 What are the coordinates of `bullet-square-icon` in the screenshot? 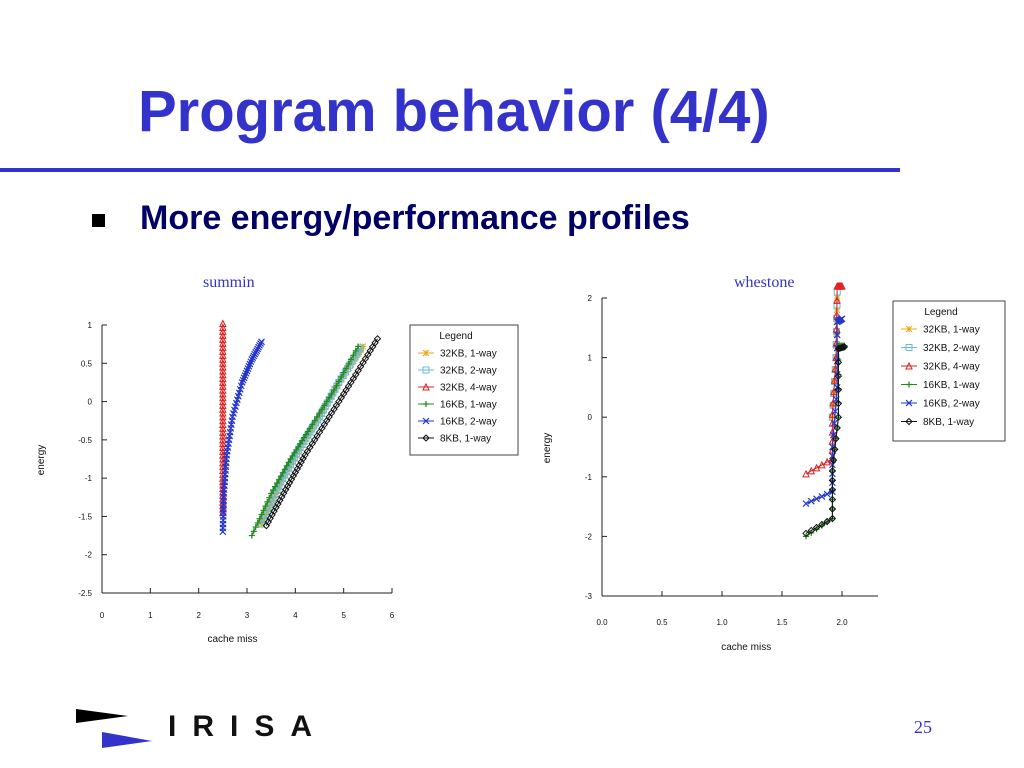 It's located at (98, 220).